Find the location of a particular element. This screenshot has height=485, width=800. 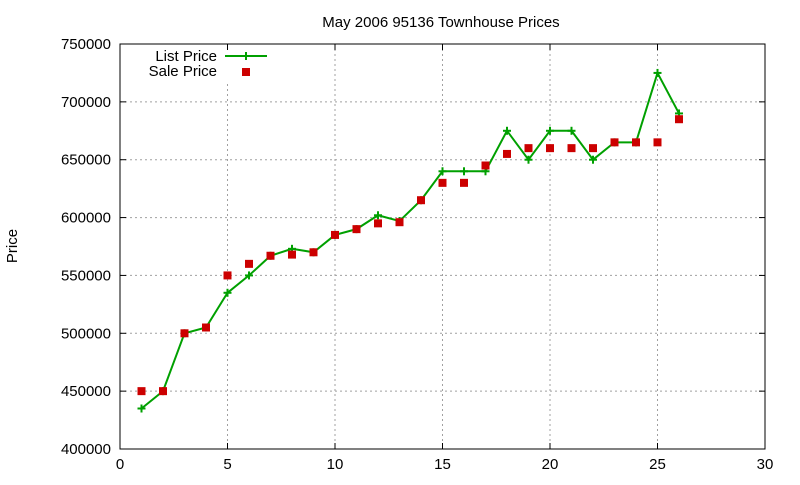

y-tick-label: 750000 is located at coordinates (86, 44).